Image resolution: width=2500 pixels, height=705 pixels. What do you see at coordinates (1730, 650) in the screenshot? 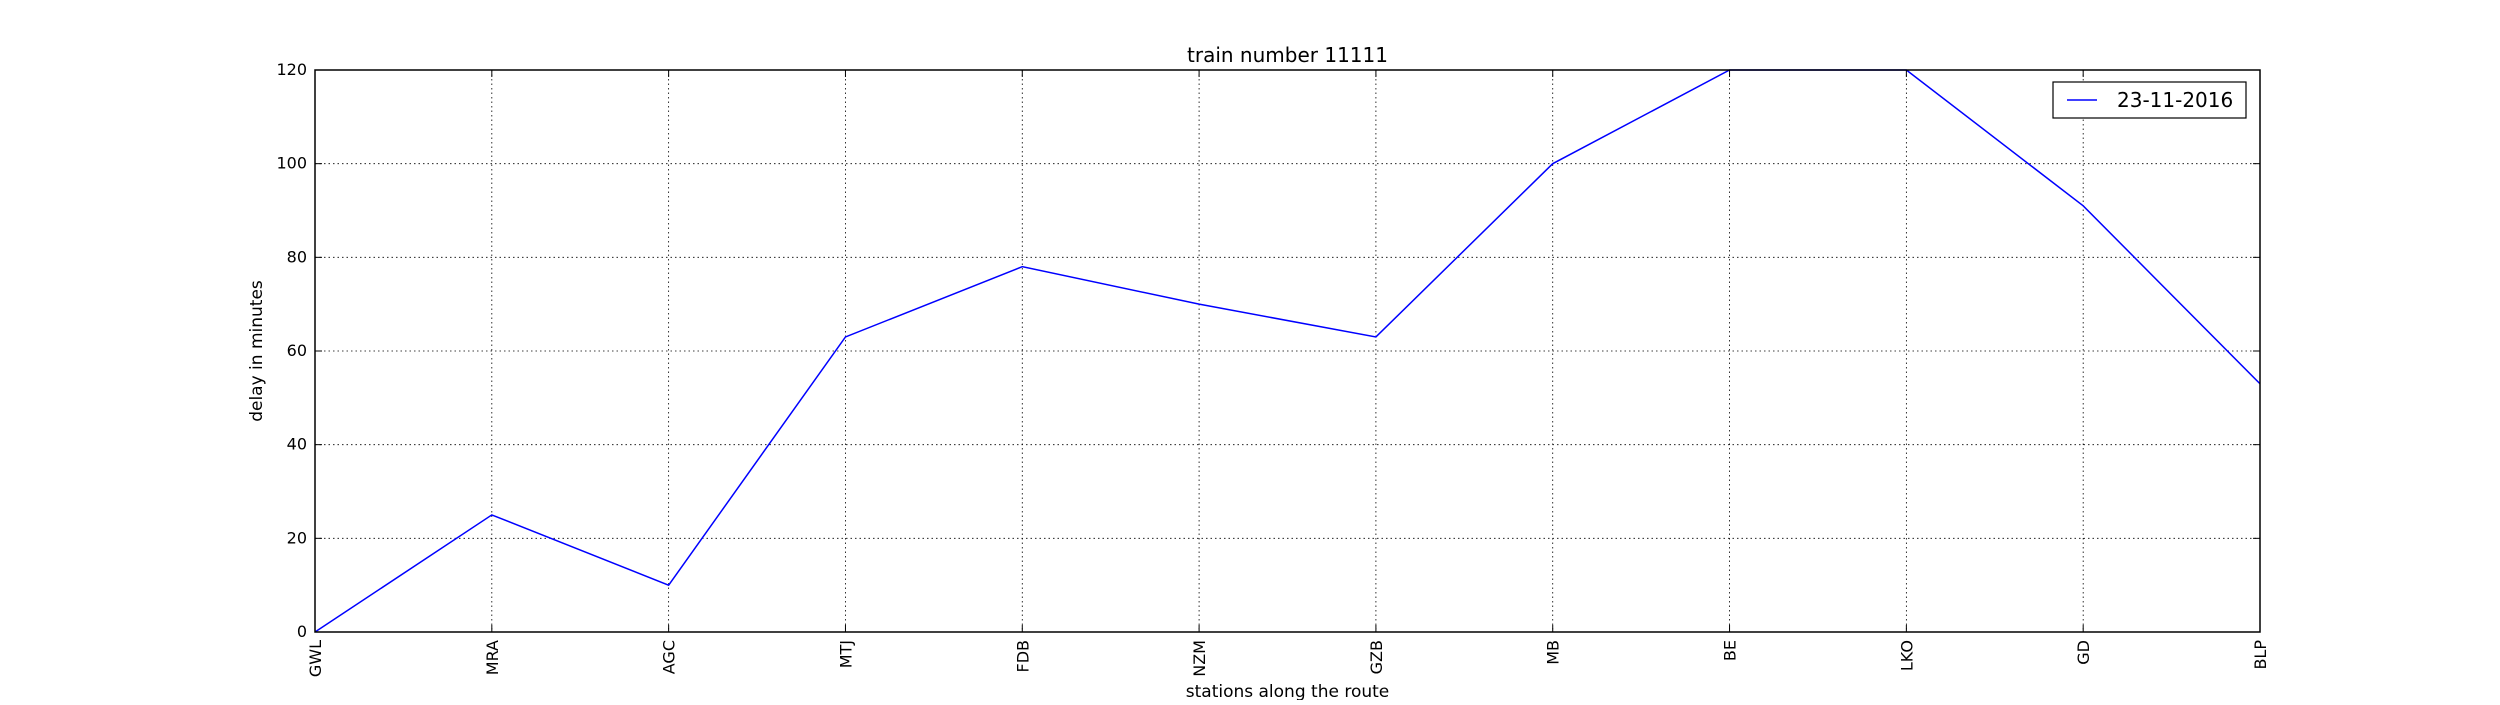
I see `x-tick-label: BE` at bounding box center [1730, 650].